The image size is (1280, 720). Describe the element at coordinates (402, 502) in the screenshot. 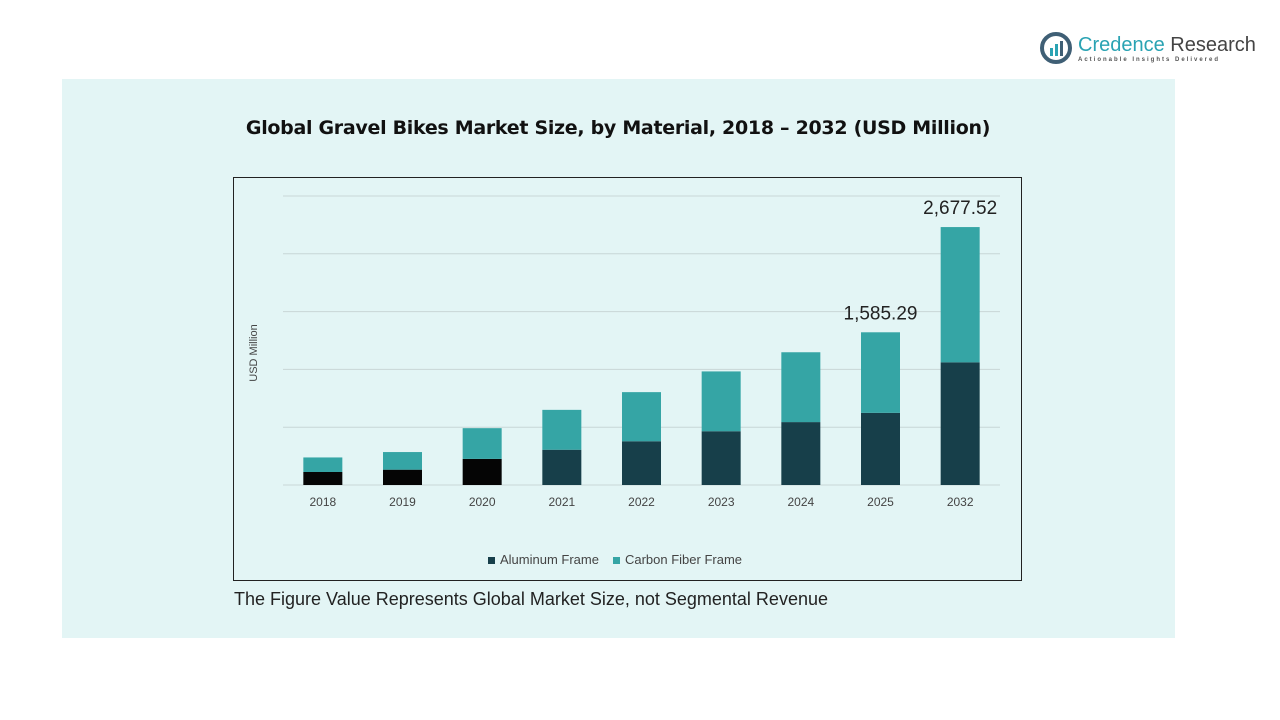

I see `x-tick-label: 2019` at that location.